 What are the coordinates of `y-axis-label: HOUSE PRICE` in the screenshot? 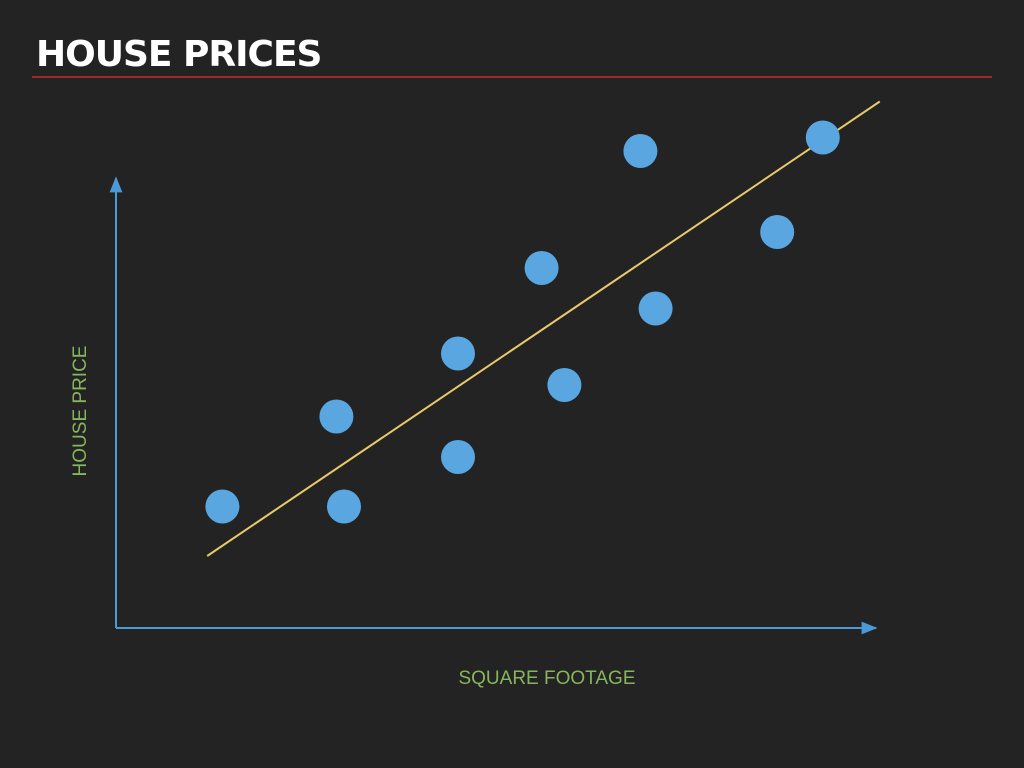 It's located at (80, 411).